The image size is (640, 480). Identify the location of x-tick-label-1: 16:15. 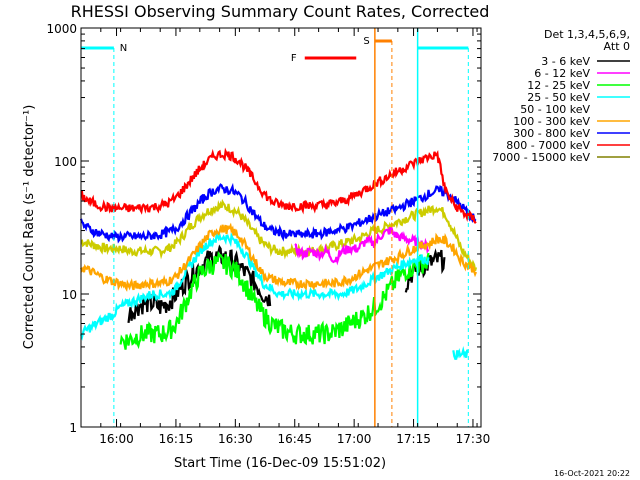
(176, 439).